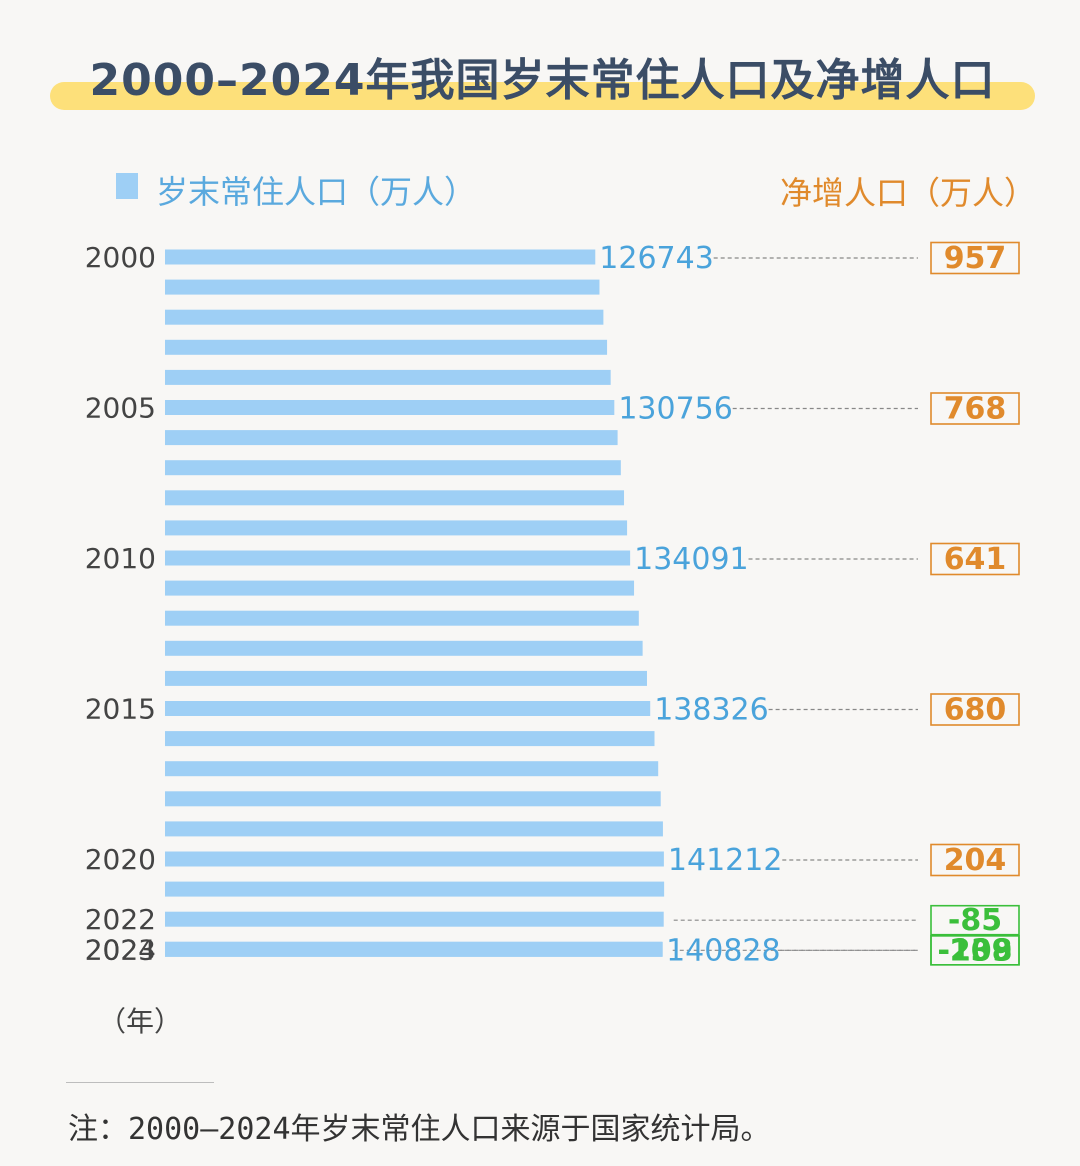 This screenshot has height=1166, width=1080. Describe the element at coordinates (412, 769) in the screenshot. I see `bar-2017` at that location.